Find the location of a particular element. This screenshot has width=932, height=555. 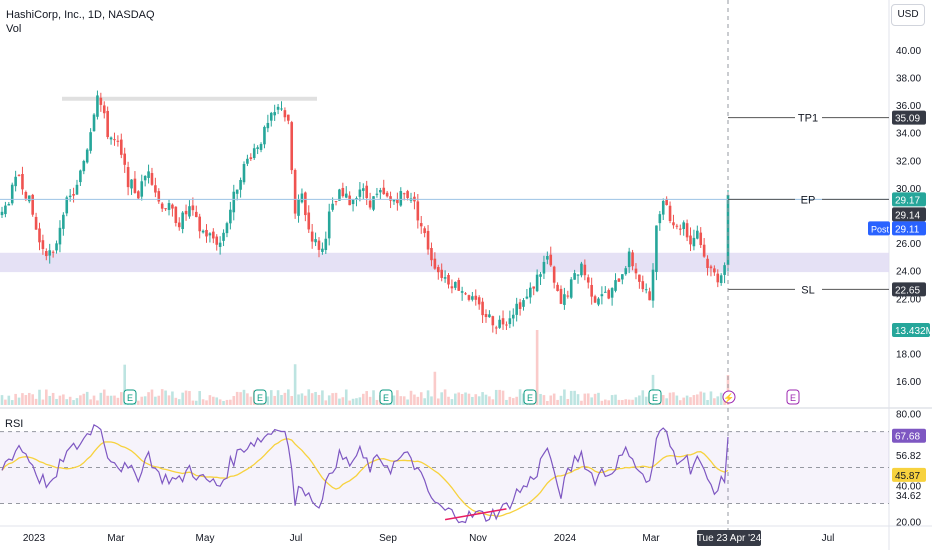

earnings-marker-box is located at coordinates (386, 397).